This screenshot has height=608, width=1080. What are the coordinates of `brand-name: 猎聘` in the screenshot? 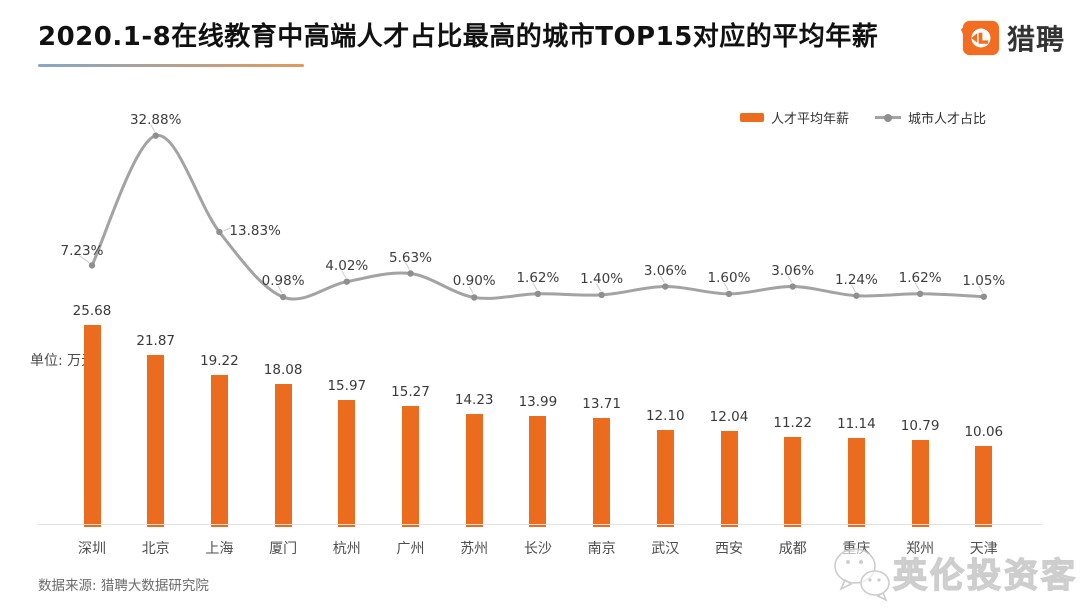 It's located at (1036, 39).